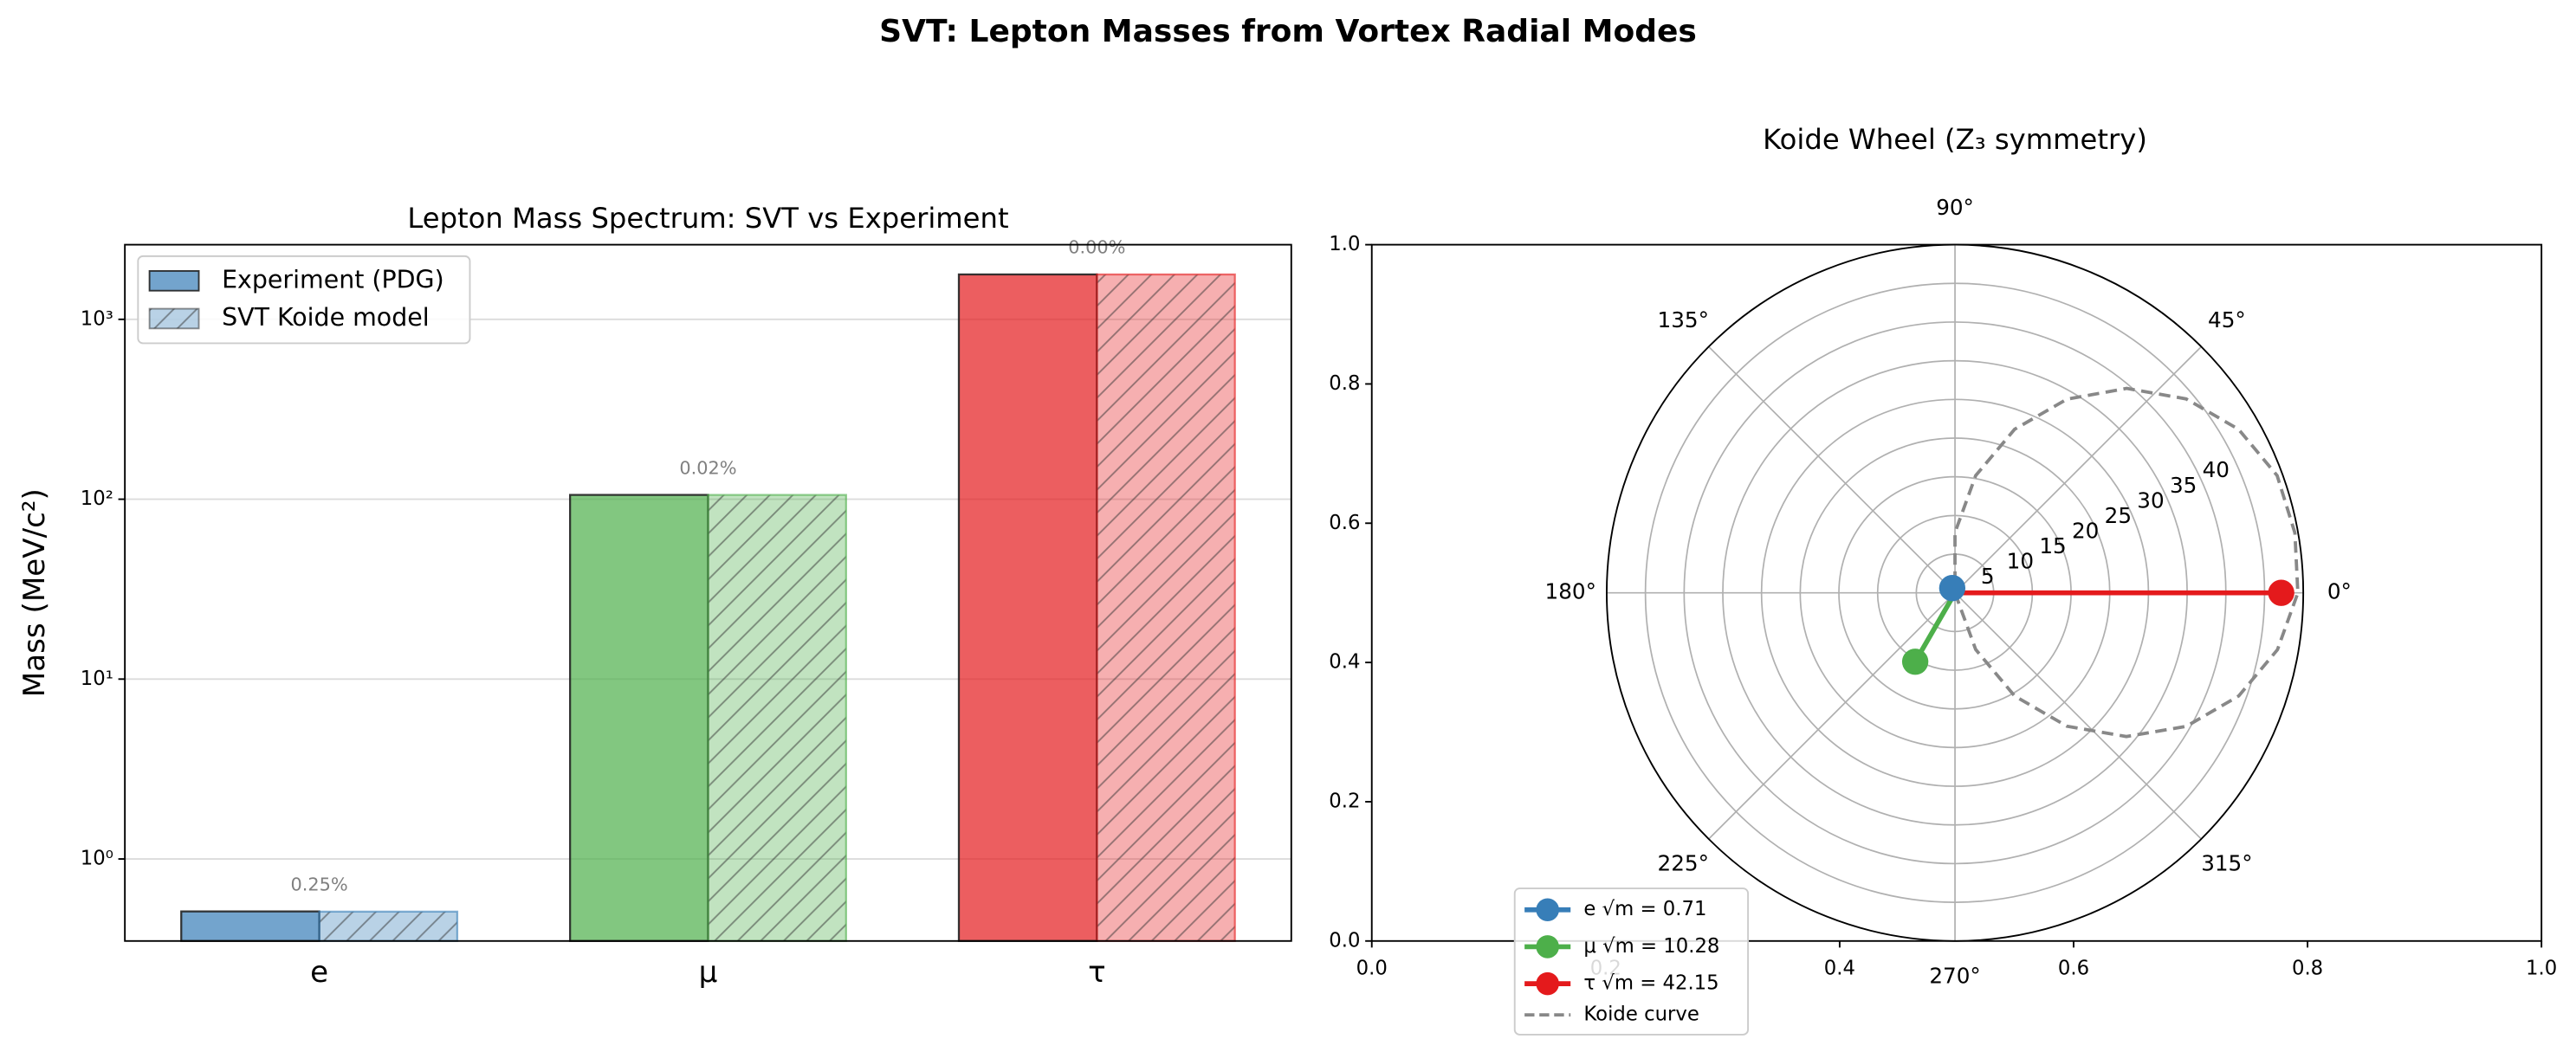 The width and height of the screenshot is (2576, 1052). Describe the element at coordinates (2541, 969) in the screenshot. I see `x-tick-label: 1.0` at that location.